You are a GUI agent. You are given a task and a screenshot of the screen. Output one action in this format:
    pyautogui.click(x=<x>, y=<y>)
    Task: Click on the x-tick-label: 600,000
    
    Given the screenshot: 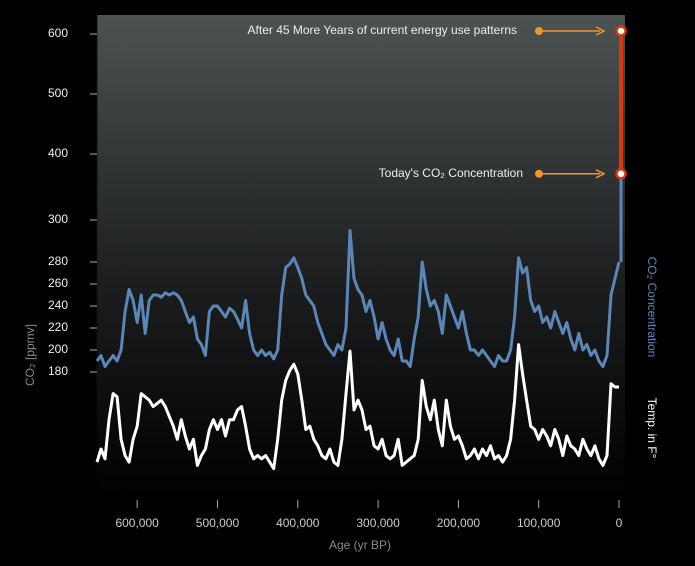 What is the action you would take?
    pyautogui.click(x=137, y=523)
    